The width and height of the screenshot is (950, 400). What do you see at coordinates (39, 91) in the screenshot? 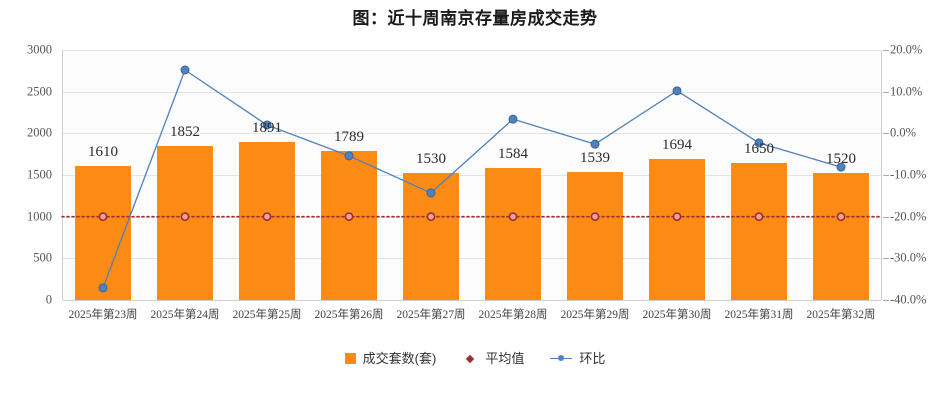
I see `y-tick-left: 2500` at bounding box center [39, 91].